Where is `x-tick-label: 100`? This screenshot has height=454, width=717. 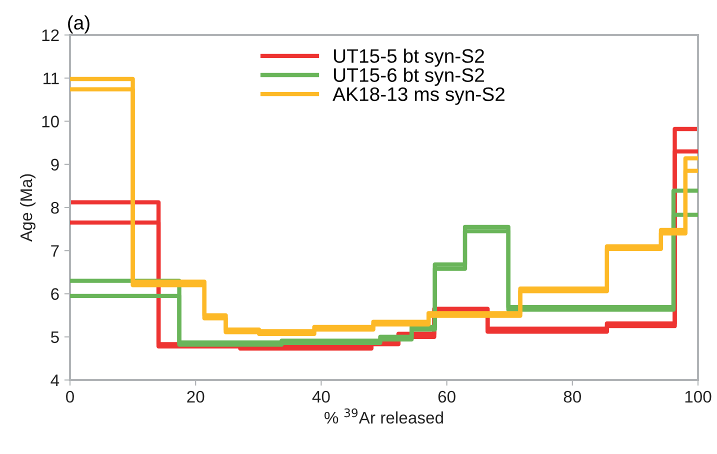
x-tick-label: 100 is located at coordinates (698, 396).